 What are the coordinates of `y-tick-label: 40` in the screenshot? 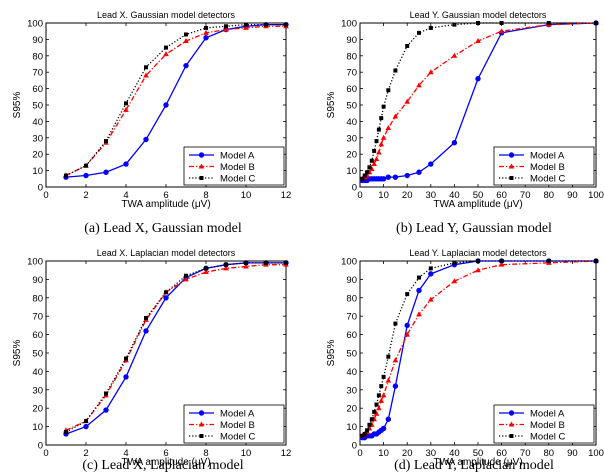 It's located at (351, 372).